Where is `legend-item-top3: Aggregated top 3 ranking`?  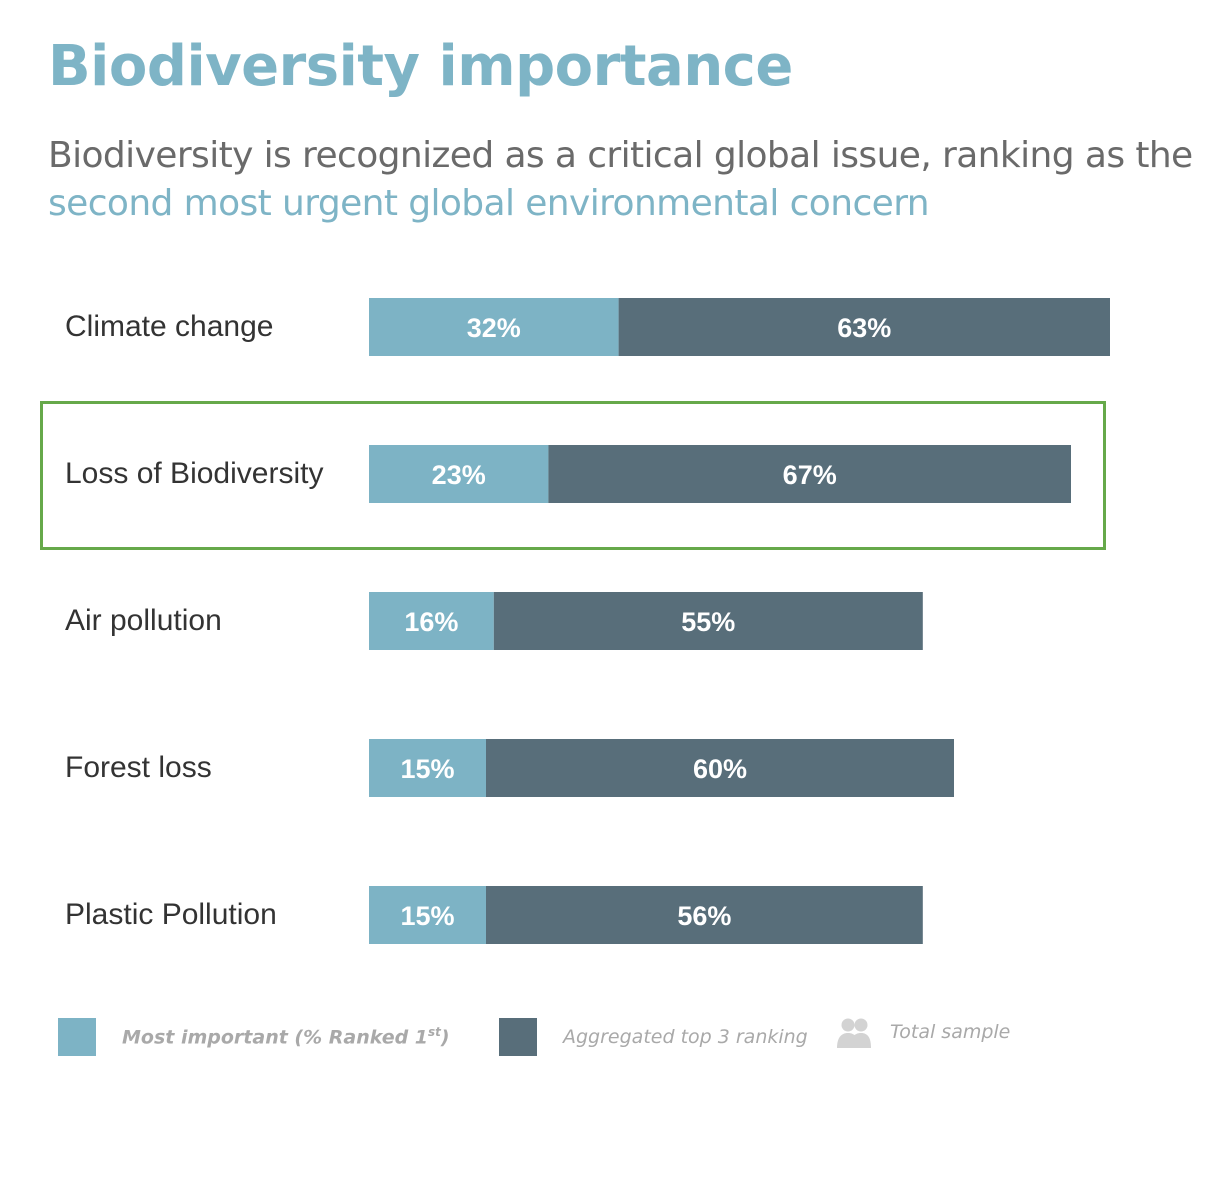
legend-item-top3: Aggregated top 3 ranking is located at coordinates (653, 1037).